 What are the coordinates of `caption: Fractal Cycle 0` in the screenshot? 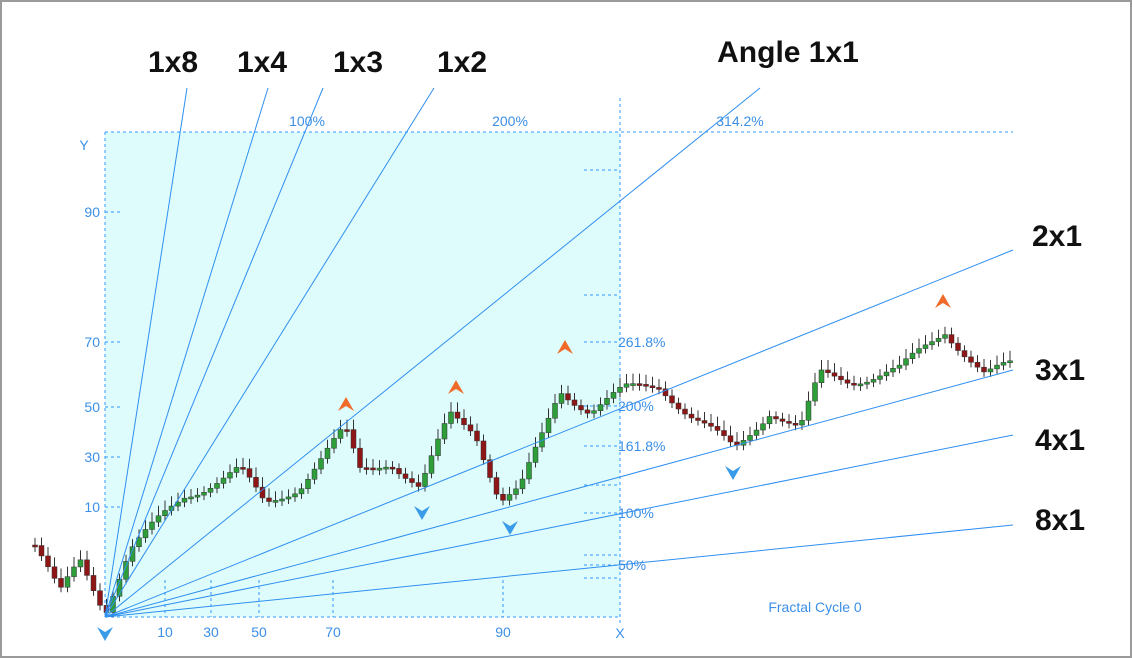 It's located at (815, 607).